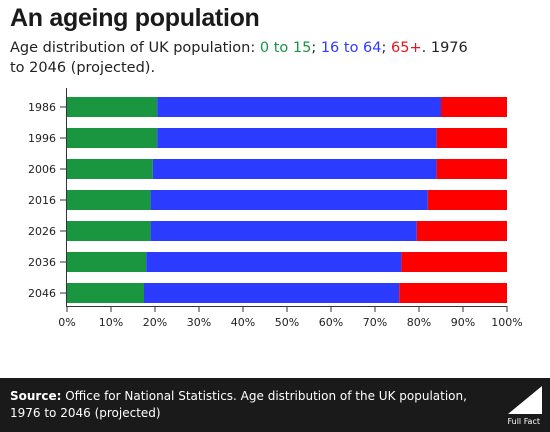  What do you see at coordinates (42, 169) in the screenshot?
I see `y-tick-label-2006: 2006` at bounding box center [42, 169].